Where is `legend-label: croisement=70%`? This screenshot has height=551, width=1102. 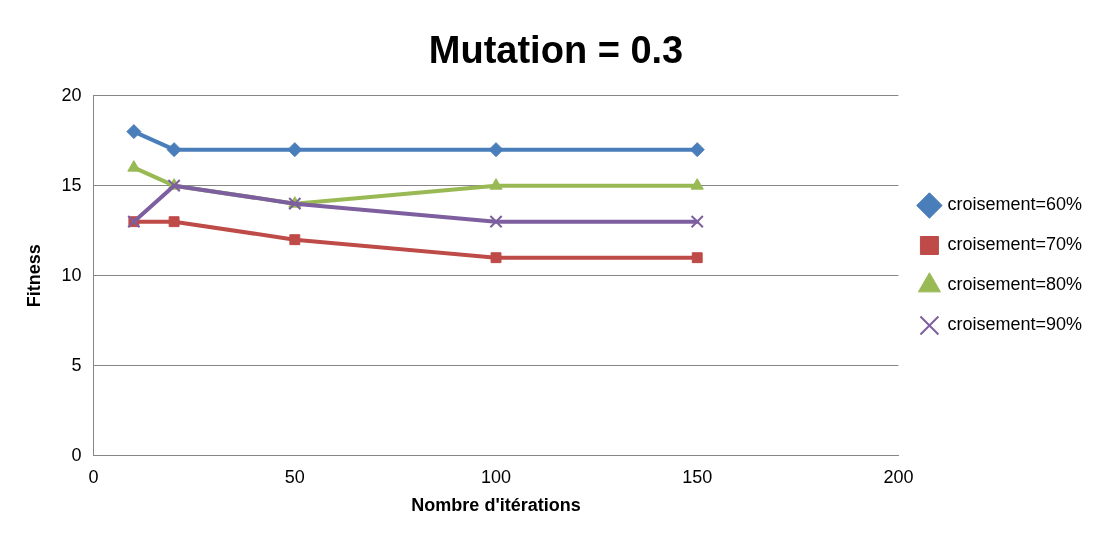
legend-label: croisement=70% is located at coordinates (1015, 244).